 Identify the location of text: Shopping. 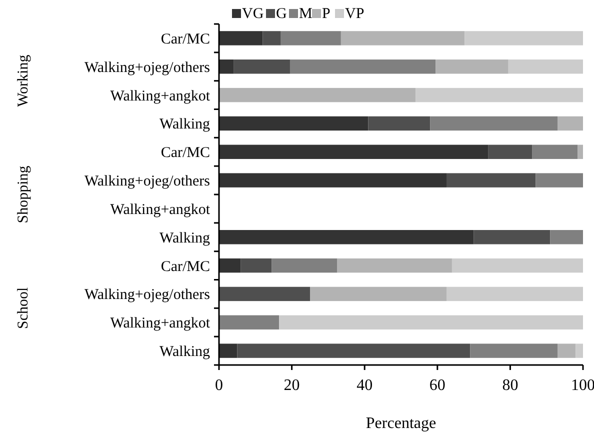
(23, 194).